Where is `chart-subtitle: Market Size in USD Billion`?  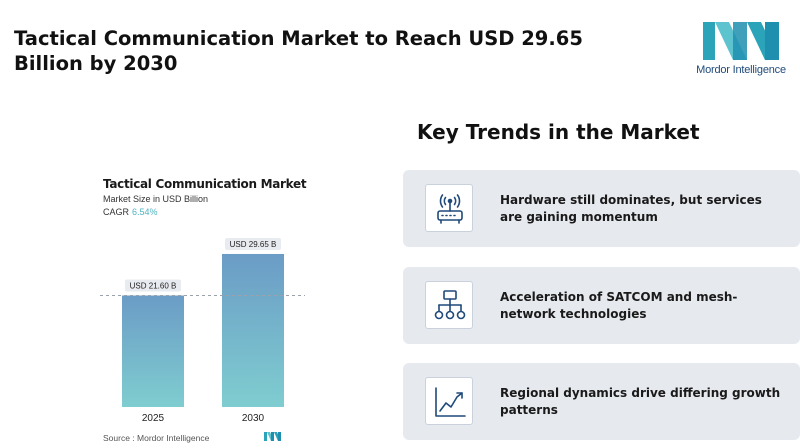 chart-subtitle: Market Size in USD Billion is located at coordinates (156, 199).